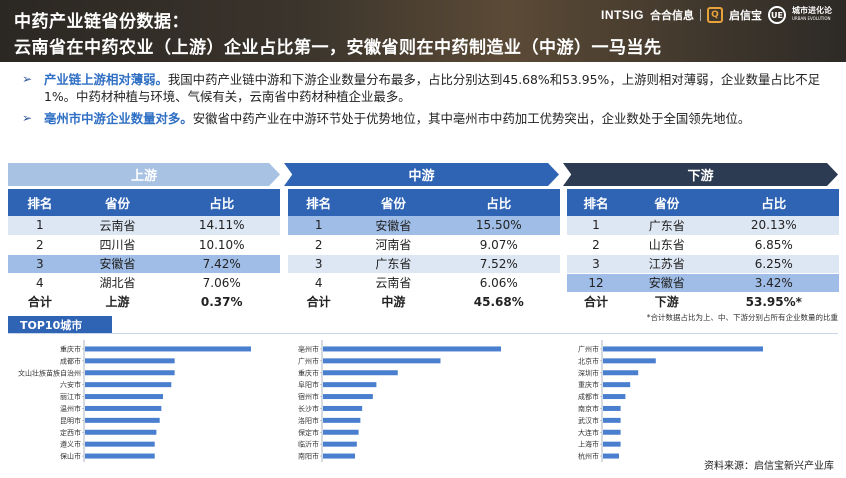 The height and width of the screenshot is (478, 846). I want to click on midstream-top10-chart: 亳州市 广州市 重庆市 阜阳市 宿州市 长沙市 洛阳市 保定市 临沂市 南阳市, so click(415, 405).